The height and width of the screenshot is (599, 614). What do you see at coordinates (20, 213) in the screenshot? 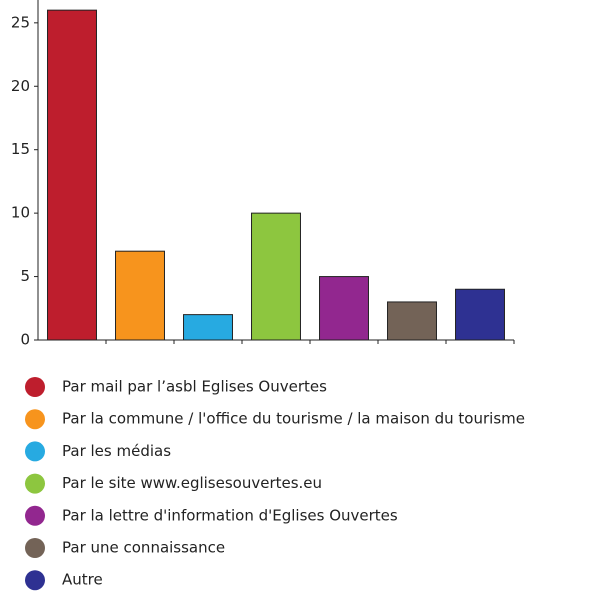
I see `y-tick-label: 10` at bounding box center [20, 213].